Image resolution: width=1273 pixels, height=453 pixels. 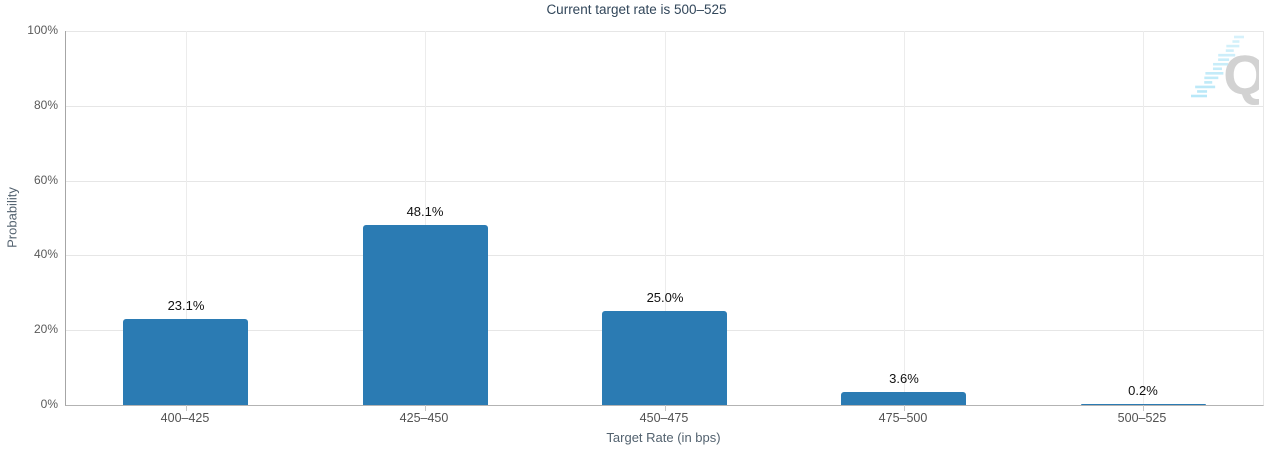 I want to click on chart-title: Current target rate is 500–525, so click(x=636, y=9).